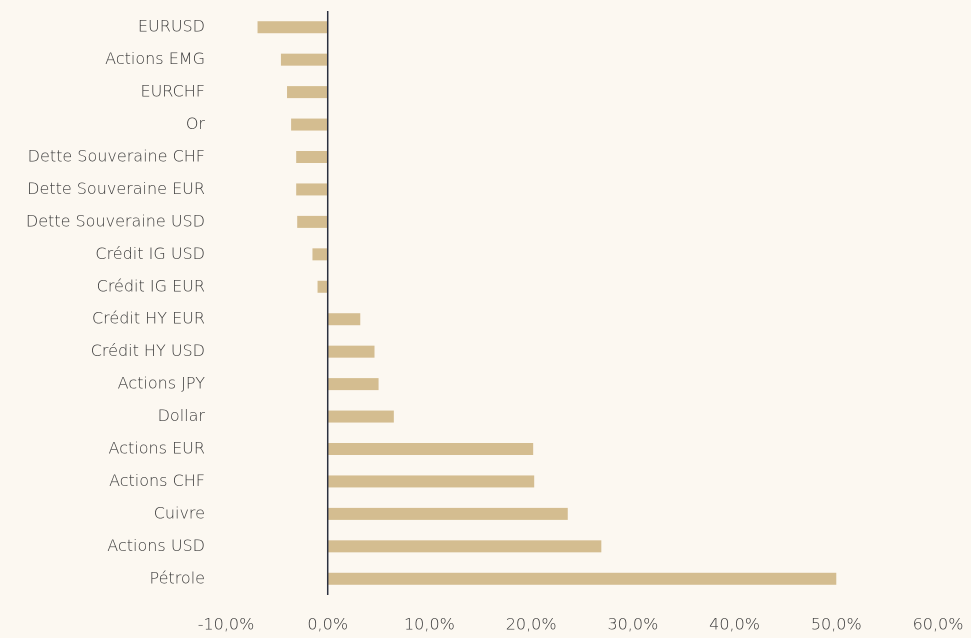 Image resolution: width=971 pixels, height=638 pixels. What do you see at coordinates (429, 624) in the screenshot?
I see `x-tick-label: 10,0%` at bounding box center [429, 624].